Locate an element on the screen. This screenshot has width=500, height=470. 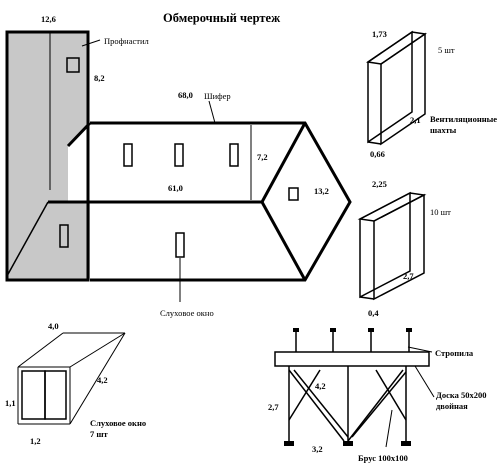
truss-foot-left is located at coordinates (289, 443).